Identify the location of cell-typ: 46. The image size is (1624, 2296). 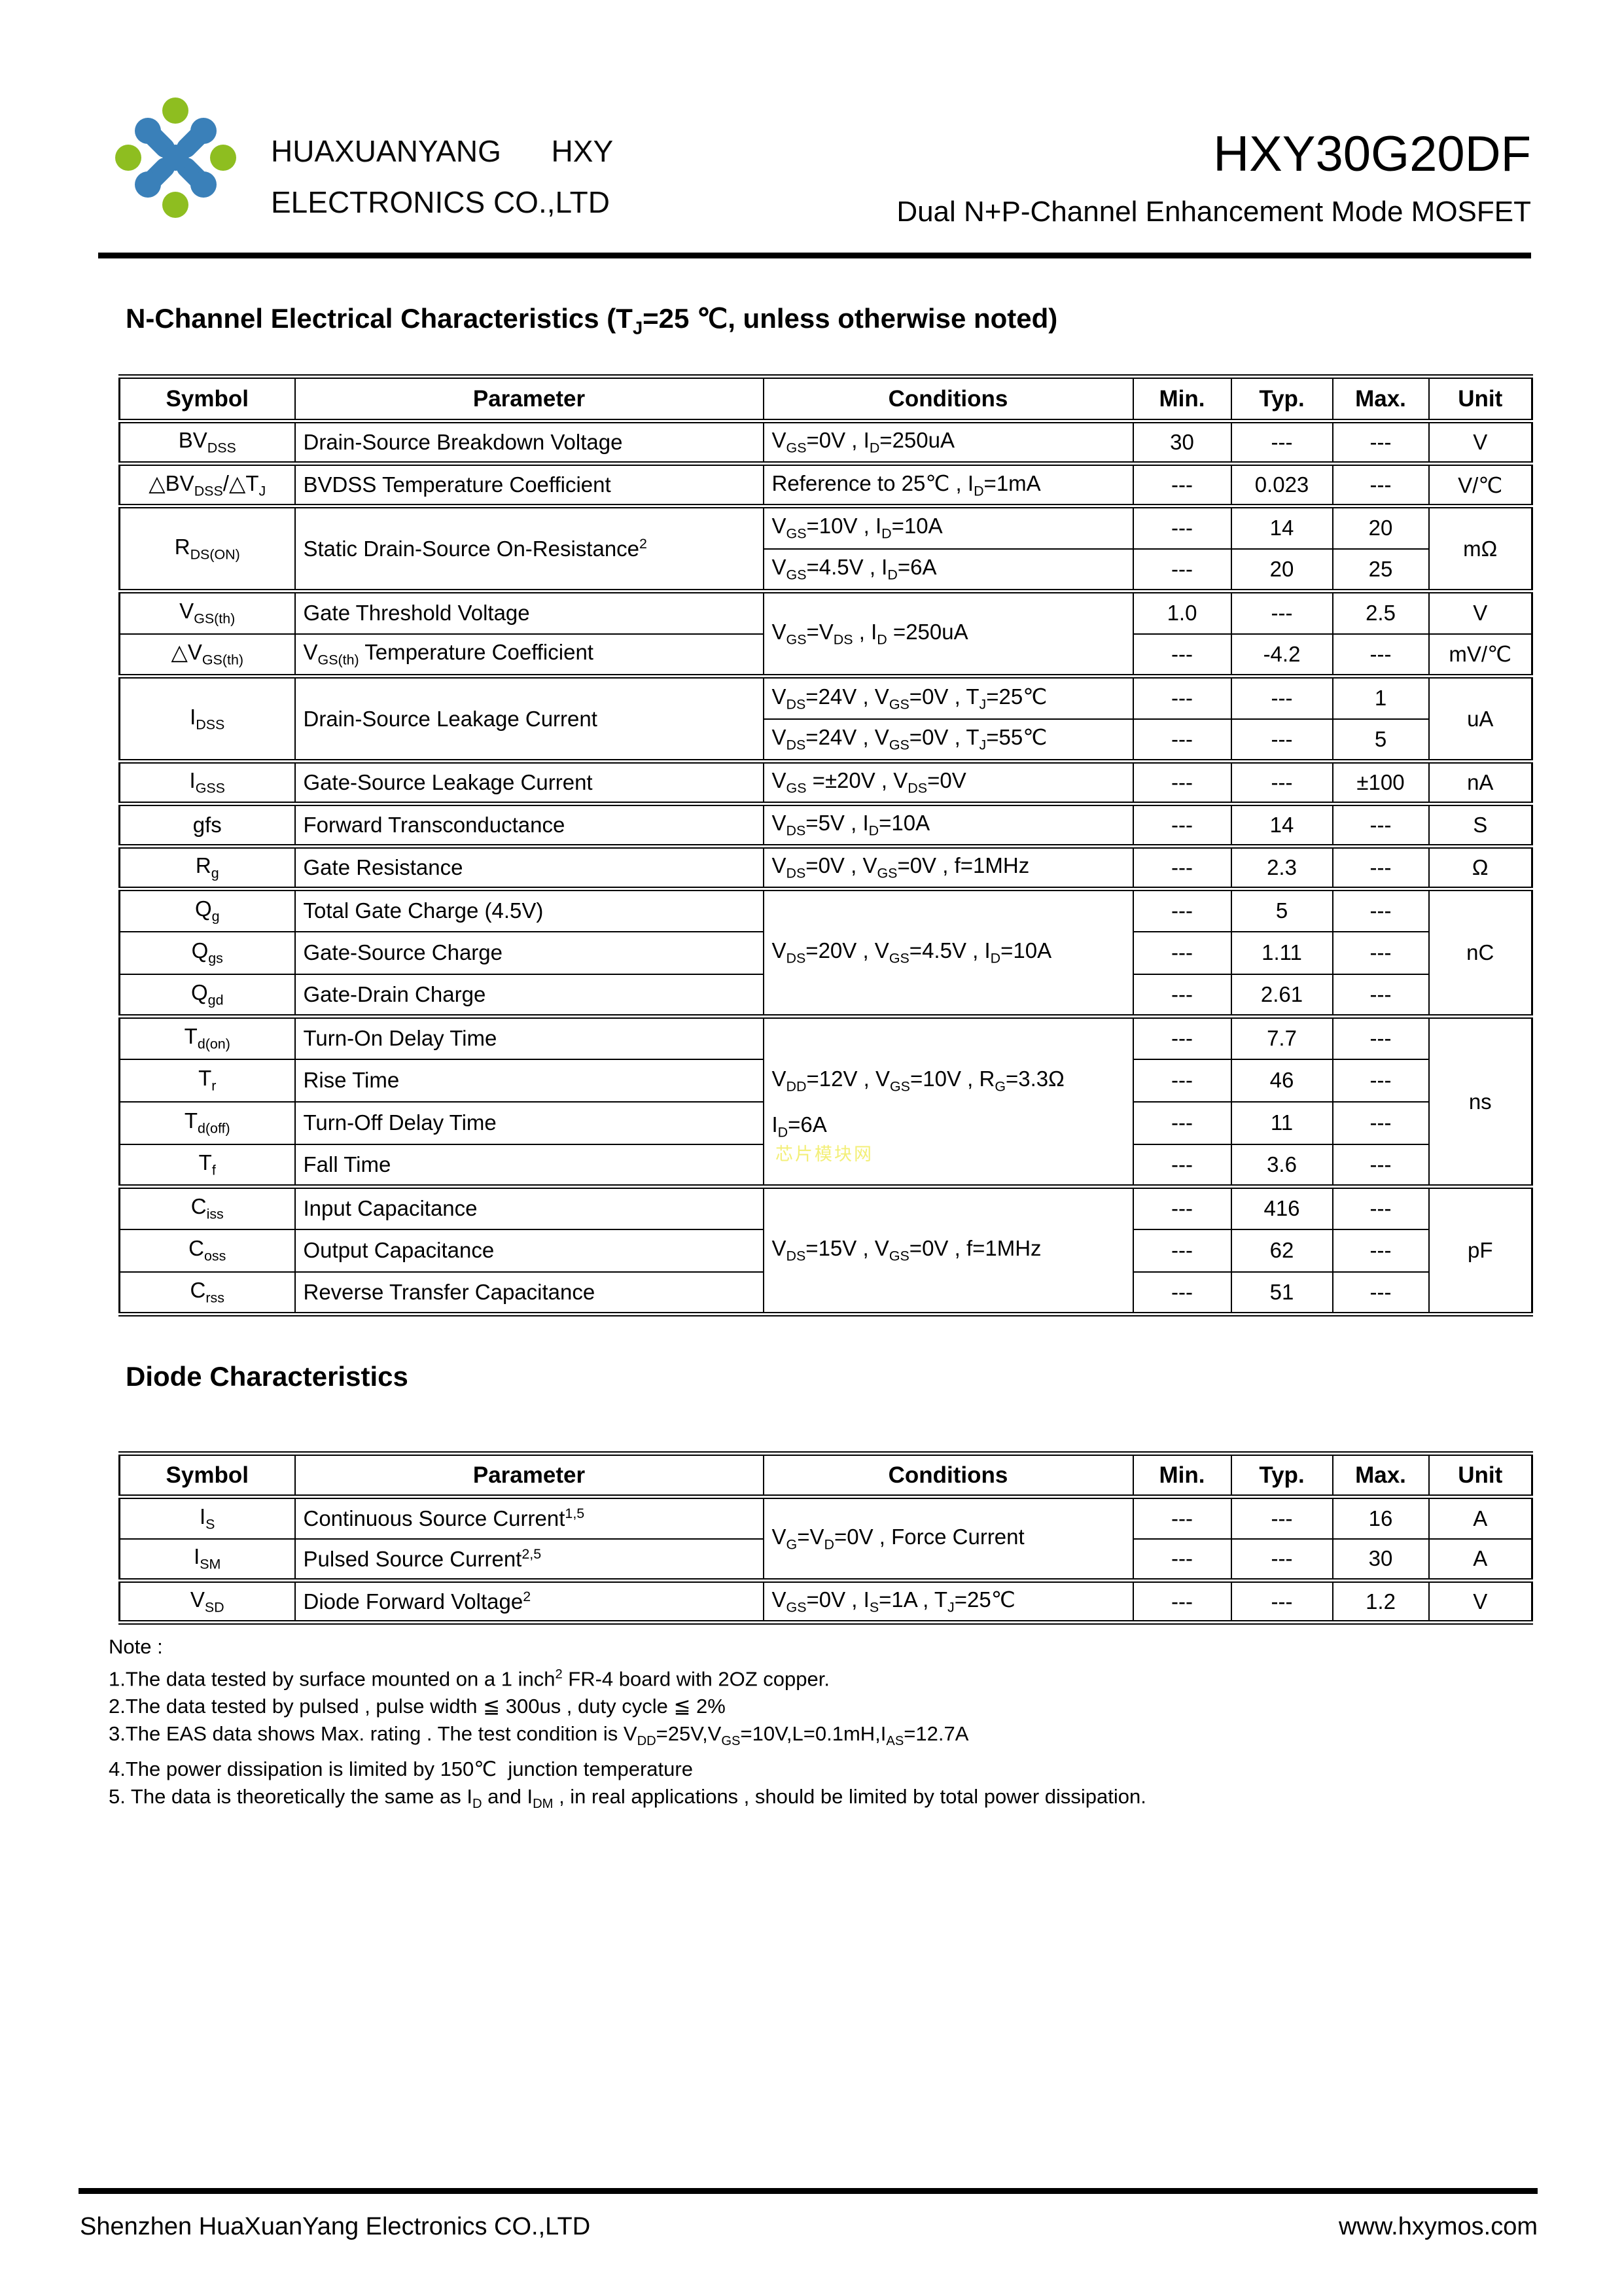
(1281, 1080).